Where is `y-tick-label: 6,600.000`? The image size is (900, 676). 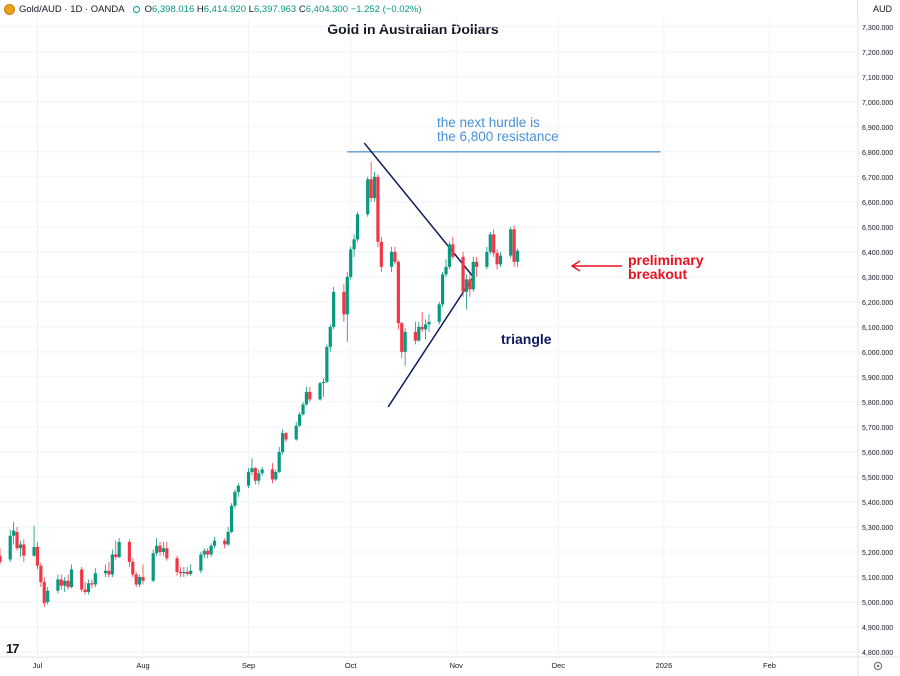 y-tick-label: 6,600.000 is located at coordinates (877, 203).